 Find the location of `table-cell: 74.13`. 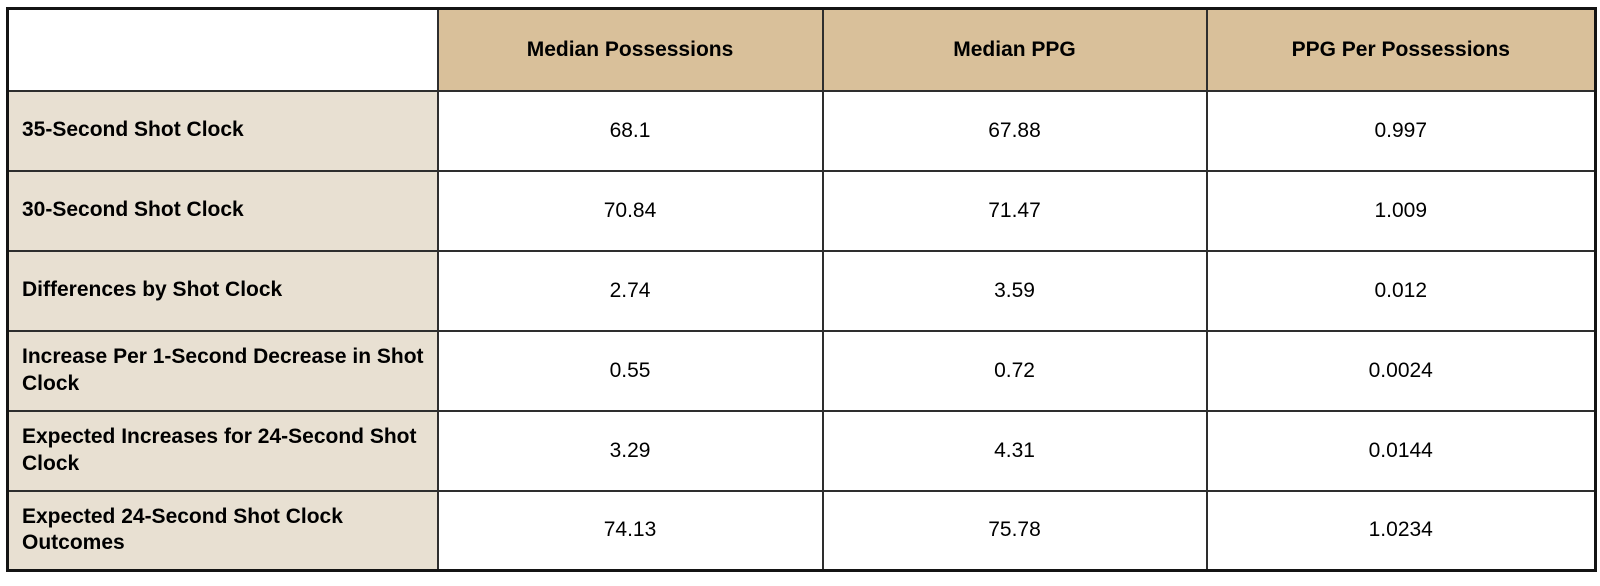

table-cell: 74.13 is located at coordinates (630, 530).